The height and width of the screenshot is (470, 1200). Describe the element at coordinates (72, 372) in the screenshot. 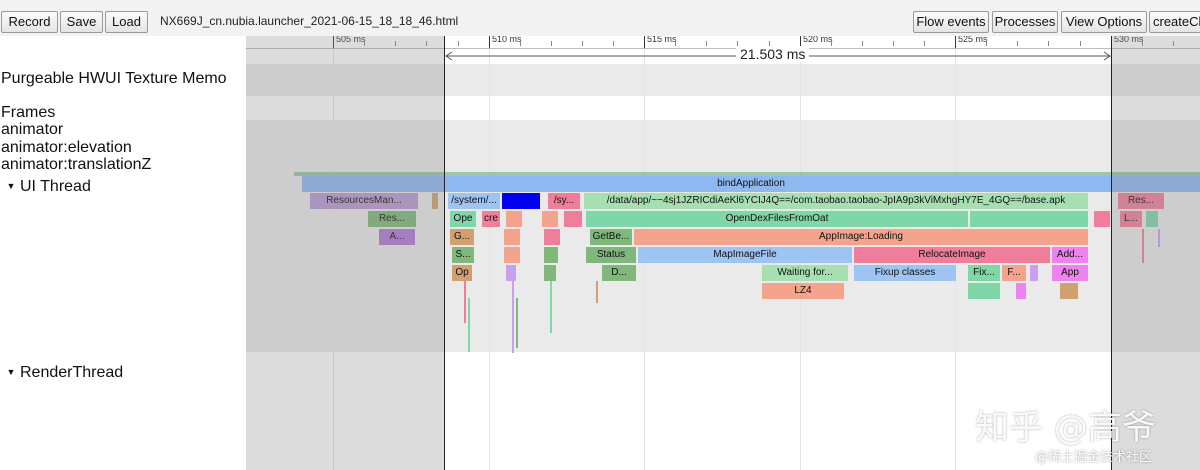

I see `track-label-render-thread: RenderThread` at that location.